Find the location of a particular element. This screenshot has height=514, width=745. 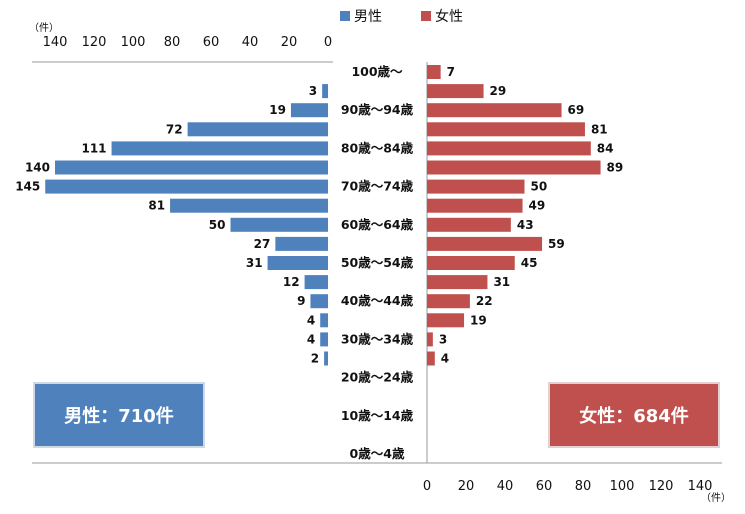

age-group-label: 50歳～54歳 is located at coordinates (377, 262).